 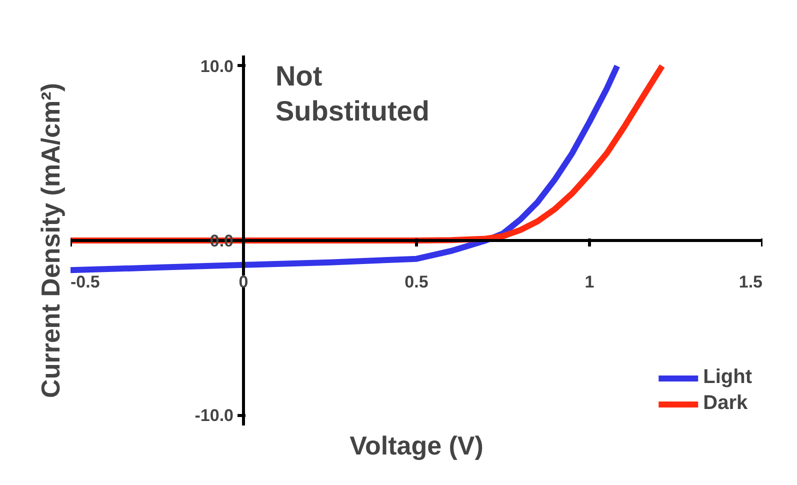 I want to click on x-tick-label: 1.5, so click(x=750, y=282).